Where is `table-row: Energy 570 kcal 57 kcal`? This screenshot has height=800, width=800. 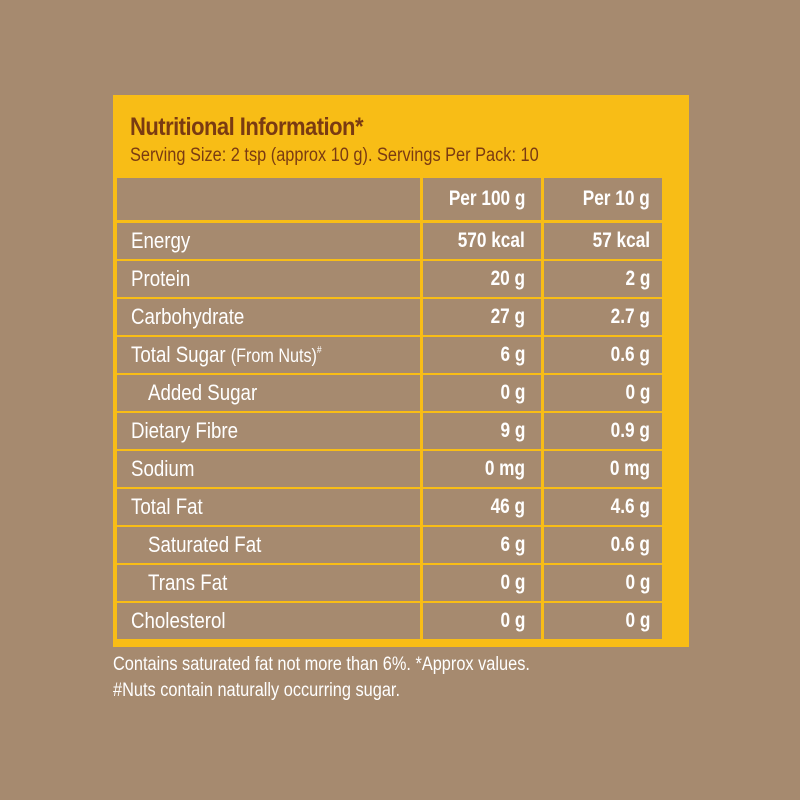 table-row: Energy 570 kcal 57 kcal is located at coordinates (403, 241).